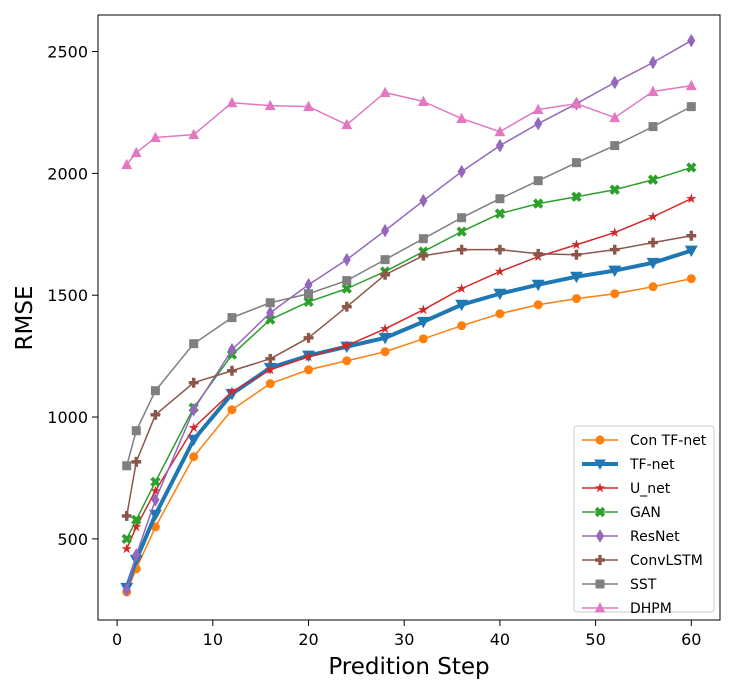 The width and height of the screenshot is (734, 693). What do you see at coordinates (643, 585) in the screenshot?
I see `legend-label: SST` at bounding box center [643, 585].